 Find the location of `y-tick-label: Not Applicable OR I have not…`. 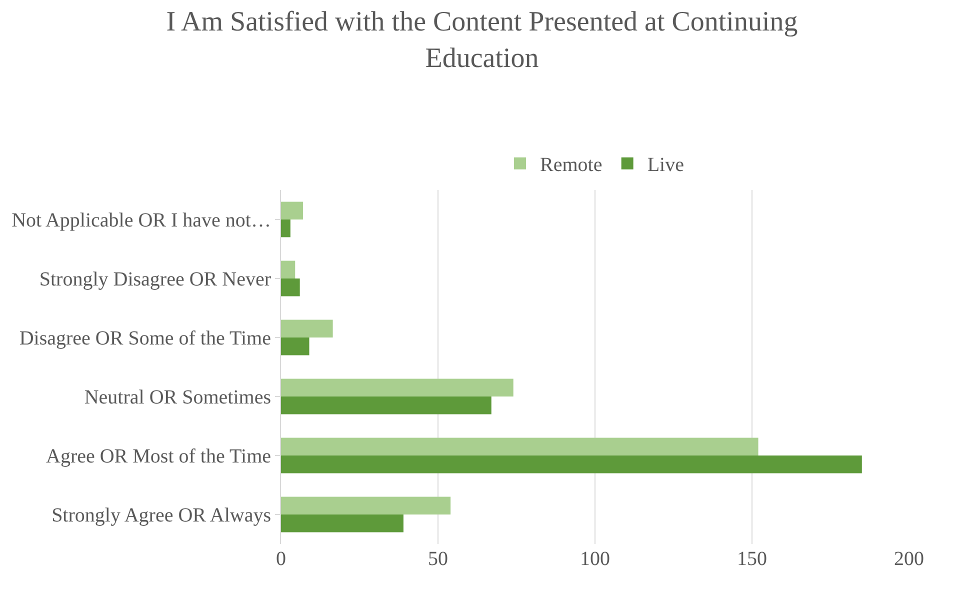

y-tick-label: Not Applicable OR I have not… is located at coordinates (141, 221).